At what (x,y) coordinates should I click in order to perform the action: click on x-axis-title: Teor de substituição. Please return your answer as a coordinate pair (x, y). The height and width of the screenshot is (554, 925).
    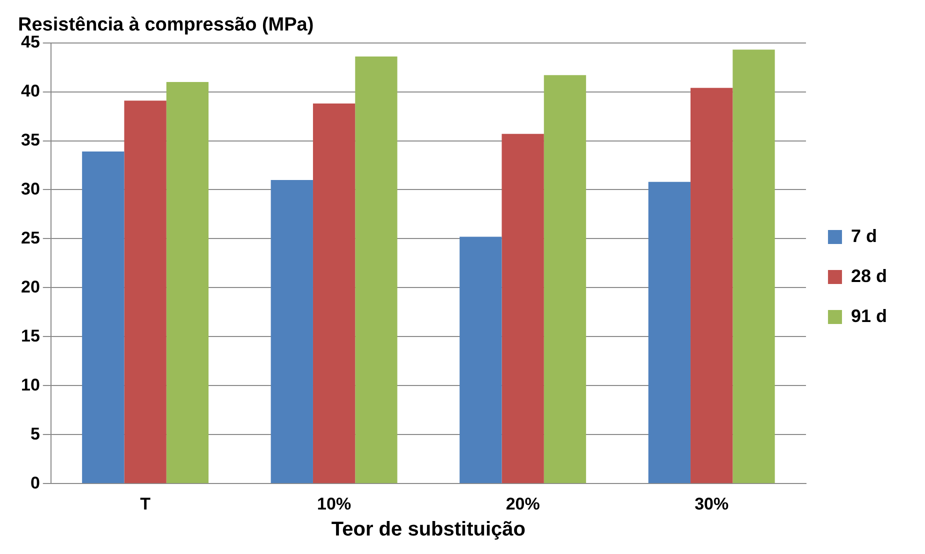
    Looking at the image, I should click on (428, 529).